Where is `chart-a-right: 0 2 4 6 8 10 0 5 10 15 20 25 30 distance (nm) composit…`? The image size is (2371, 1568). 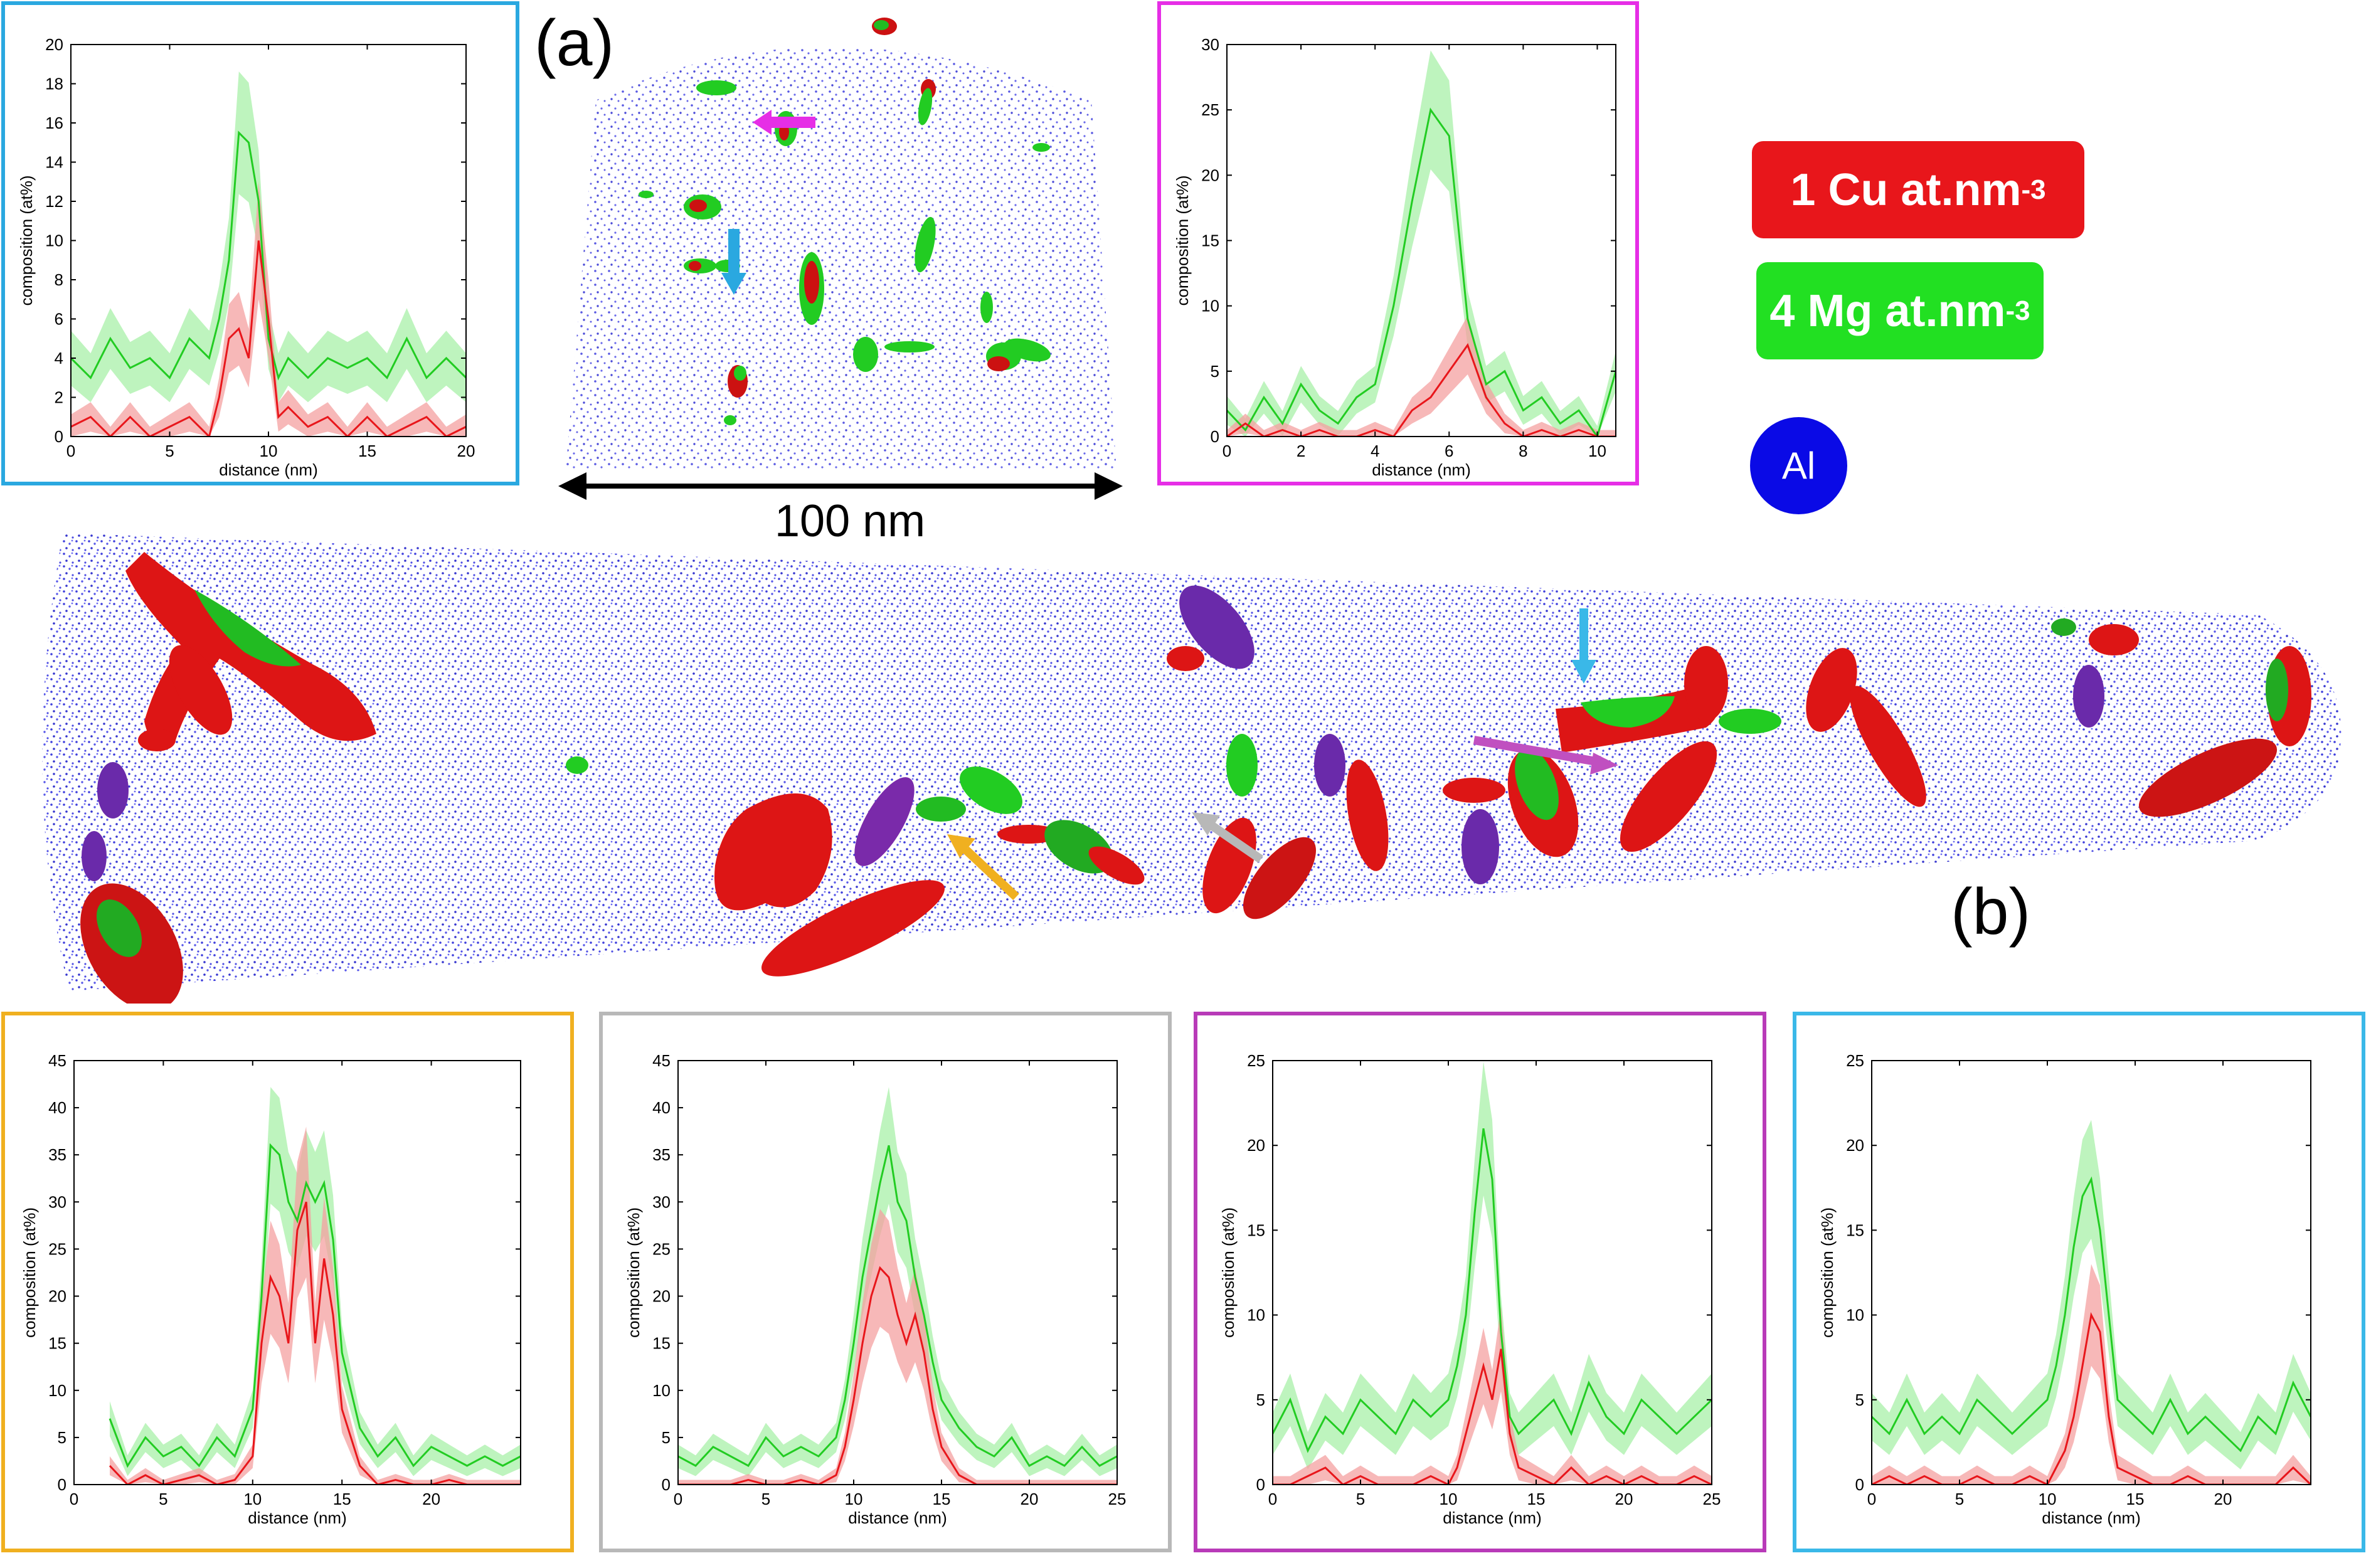 chart-a-right: 0 2 4 6 8 10 0 5 10 15 20 25 30 distance (nm) composit… is located at coordinates (1395, 257).